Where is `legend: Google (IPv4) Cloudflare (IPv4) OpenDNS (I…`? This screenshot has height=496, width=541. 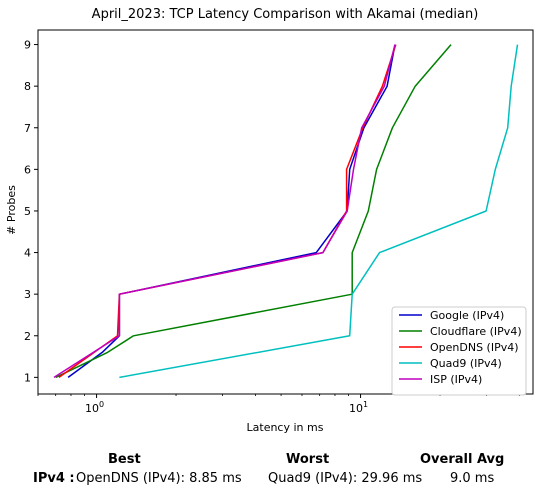 legend: Google (IPv4) Cloudflare (IPv4) OpenDNS (I… is located at coordinates (459, 351).